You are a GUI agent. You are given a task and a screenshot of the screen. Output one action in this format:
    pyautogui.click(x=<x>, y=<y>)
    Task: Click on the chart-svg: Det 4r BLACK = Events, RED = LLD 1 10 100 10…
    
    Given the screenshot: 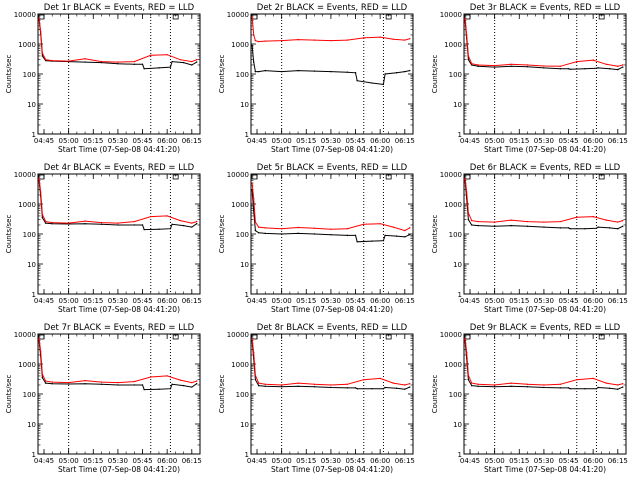 What is the action you would take?
    pyautogui.click(x=103, y=238)
    